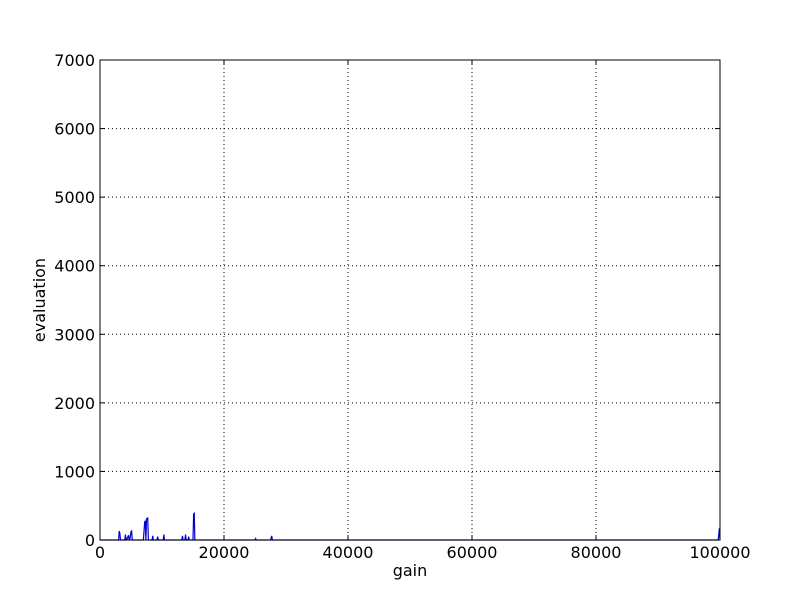  What do you see at coordinates (472, 552) in the screenshot?
I see `x-tick-label: 60000` at bounding box center [472, 552].